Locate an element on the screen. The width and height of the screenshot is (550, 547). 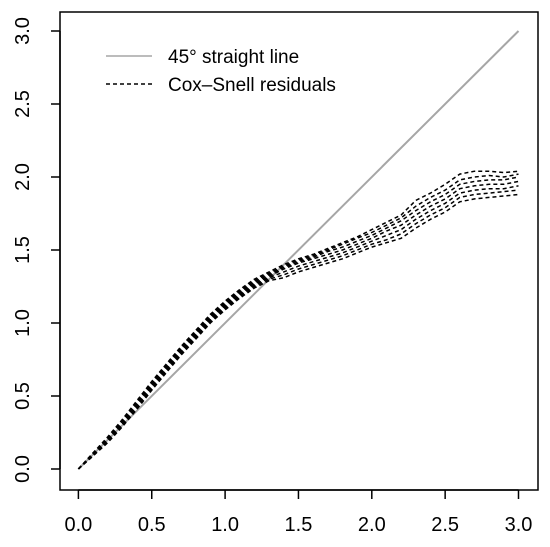
y-axis: 0.0 0.5 1.0 1.5 2.0 2.5 3.0 is located at coordinates (36, 250).